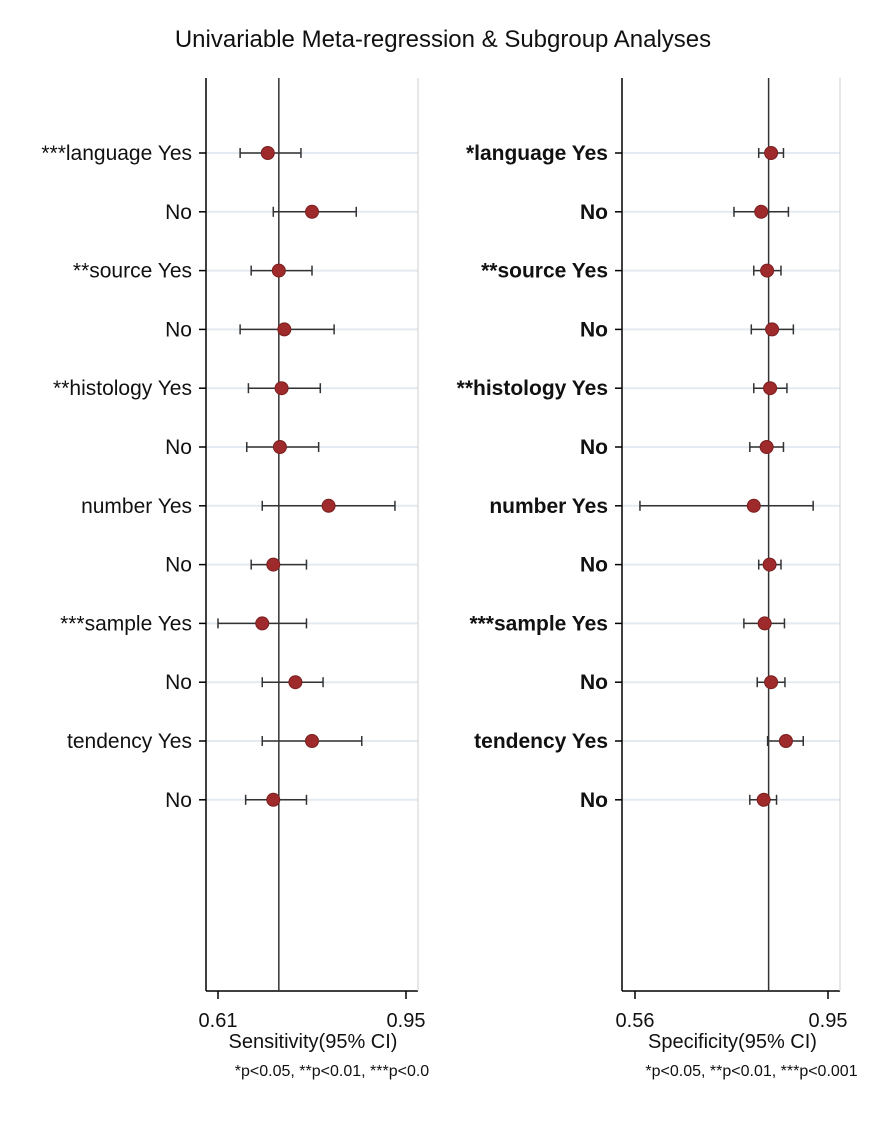 This screenshot has width=886, height=1128. I want to click on x-tick-label: 0.56, so click(635, 1021).